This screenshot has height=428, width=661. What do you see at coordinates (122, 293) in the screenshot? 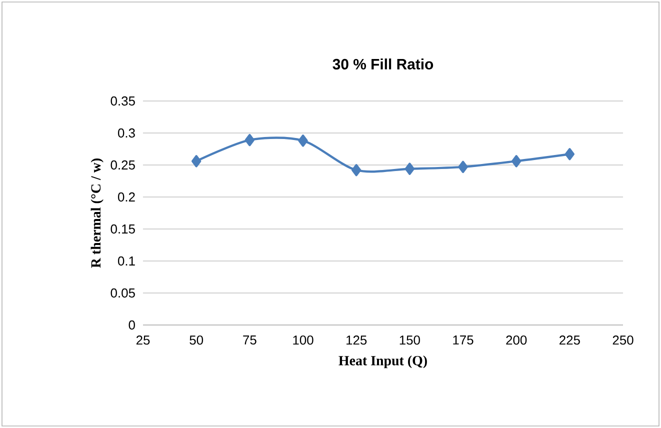
I see `y-tick-label: 0.05` at bounding box center [122, 293].